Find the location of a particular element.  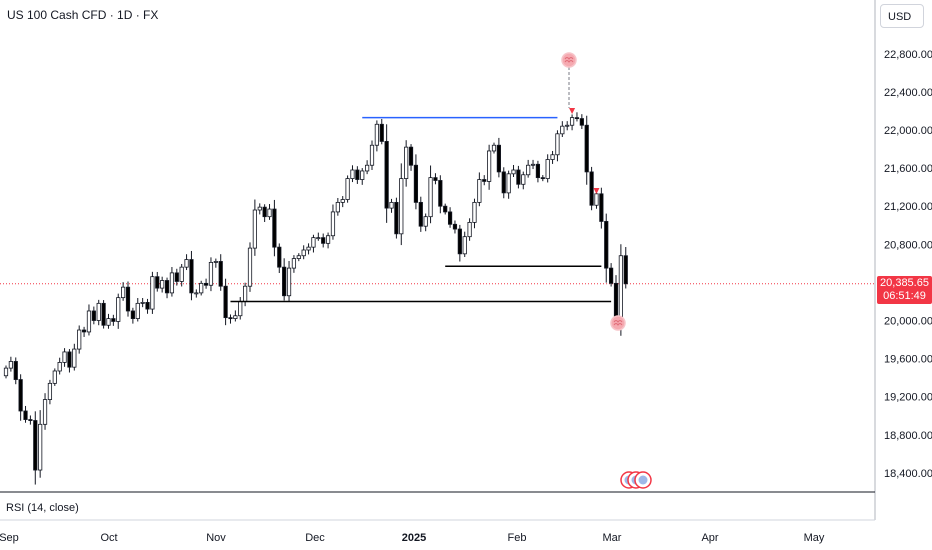

brain-icon-folds is located at coordinates (569, 60).